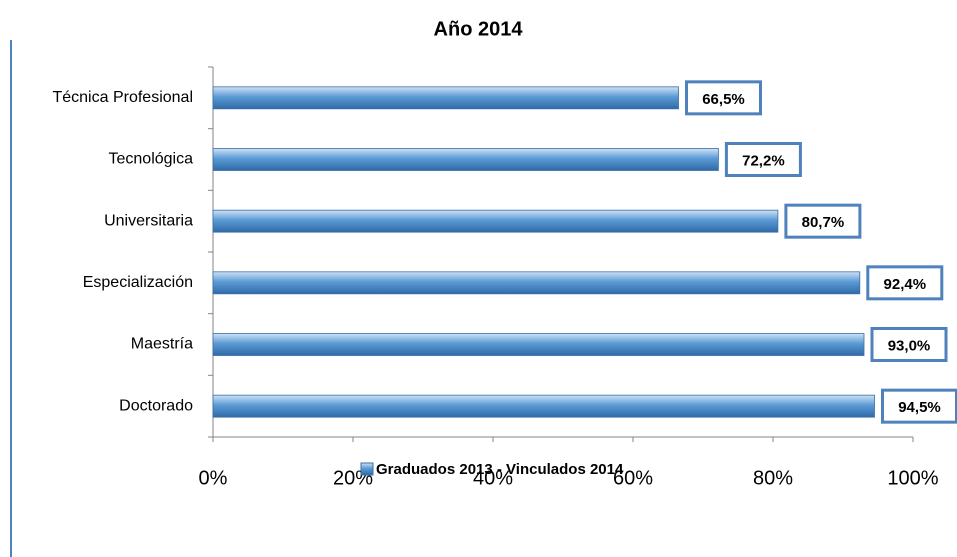 The image size is (957, 557). What do you see at coordinates (633, 478) in the screenshot?
I see `x-tick-label: 60%` at bounding box center [633, 478].